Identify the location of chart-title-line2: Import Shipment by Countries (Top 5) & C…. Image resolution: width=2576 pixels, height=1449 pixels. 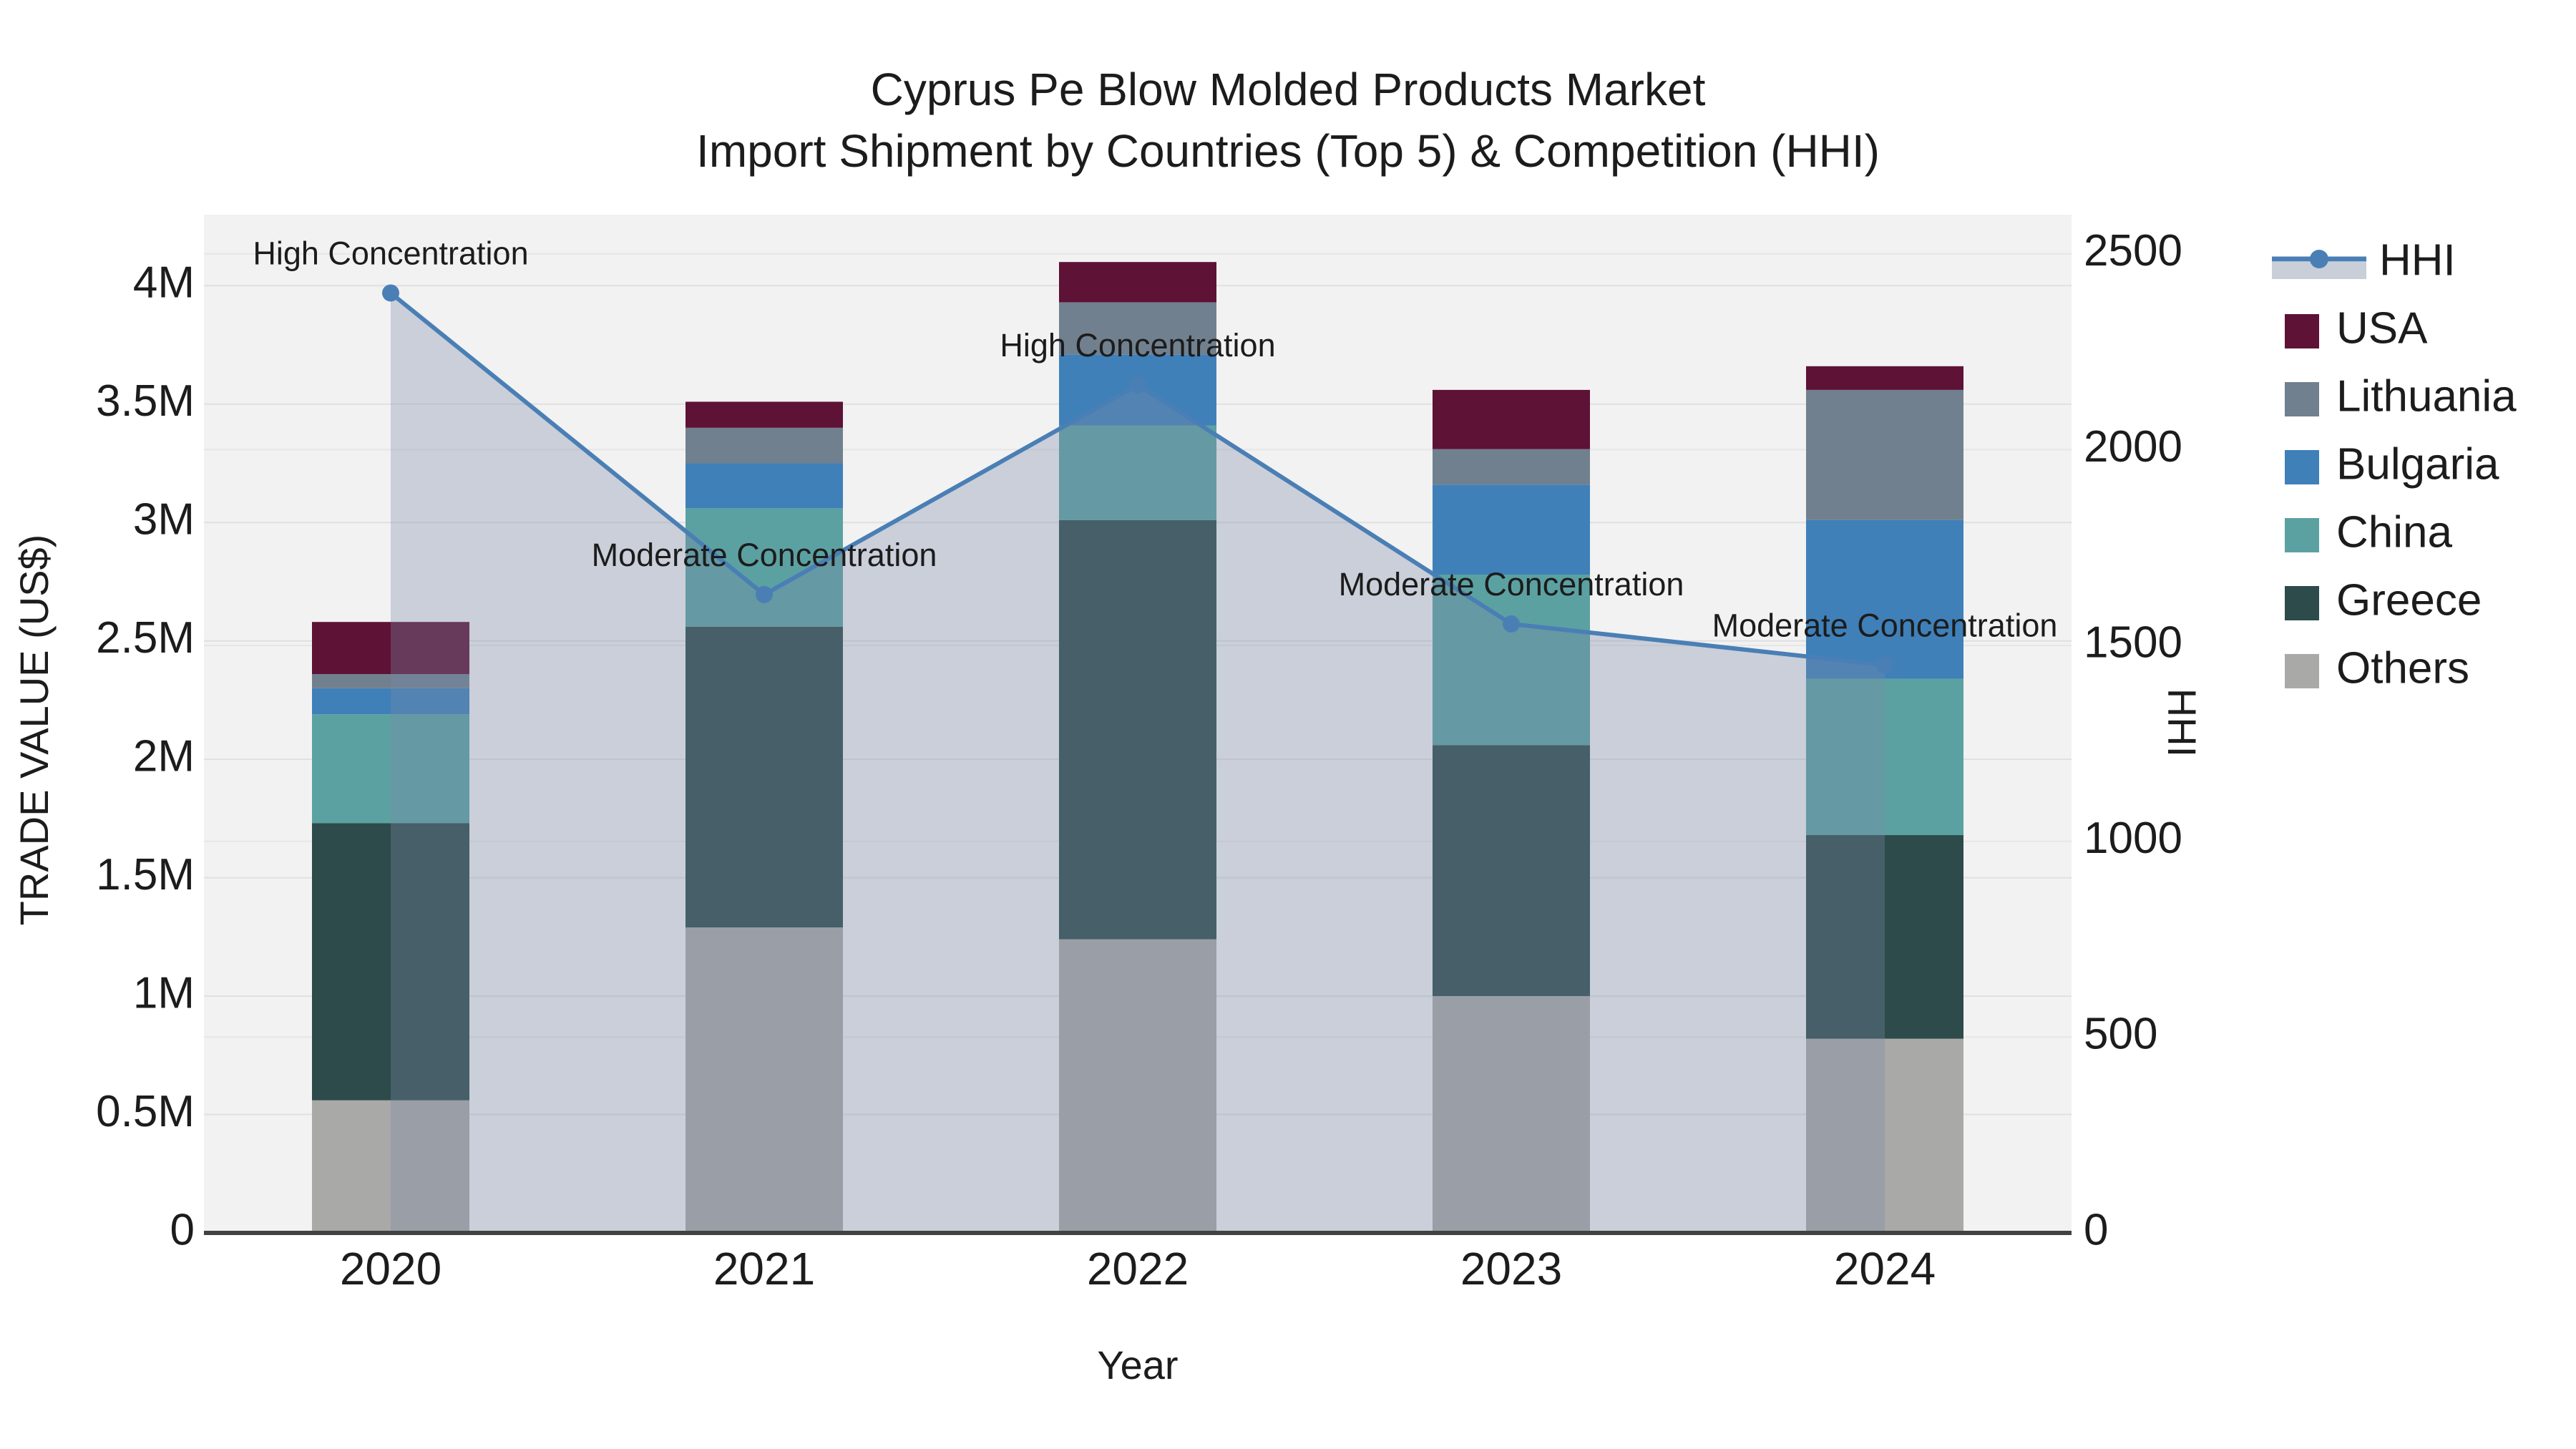
(1288, 151).